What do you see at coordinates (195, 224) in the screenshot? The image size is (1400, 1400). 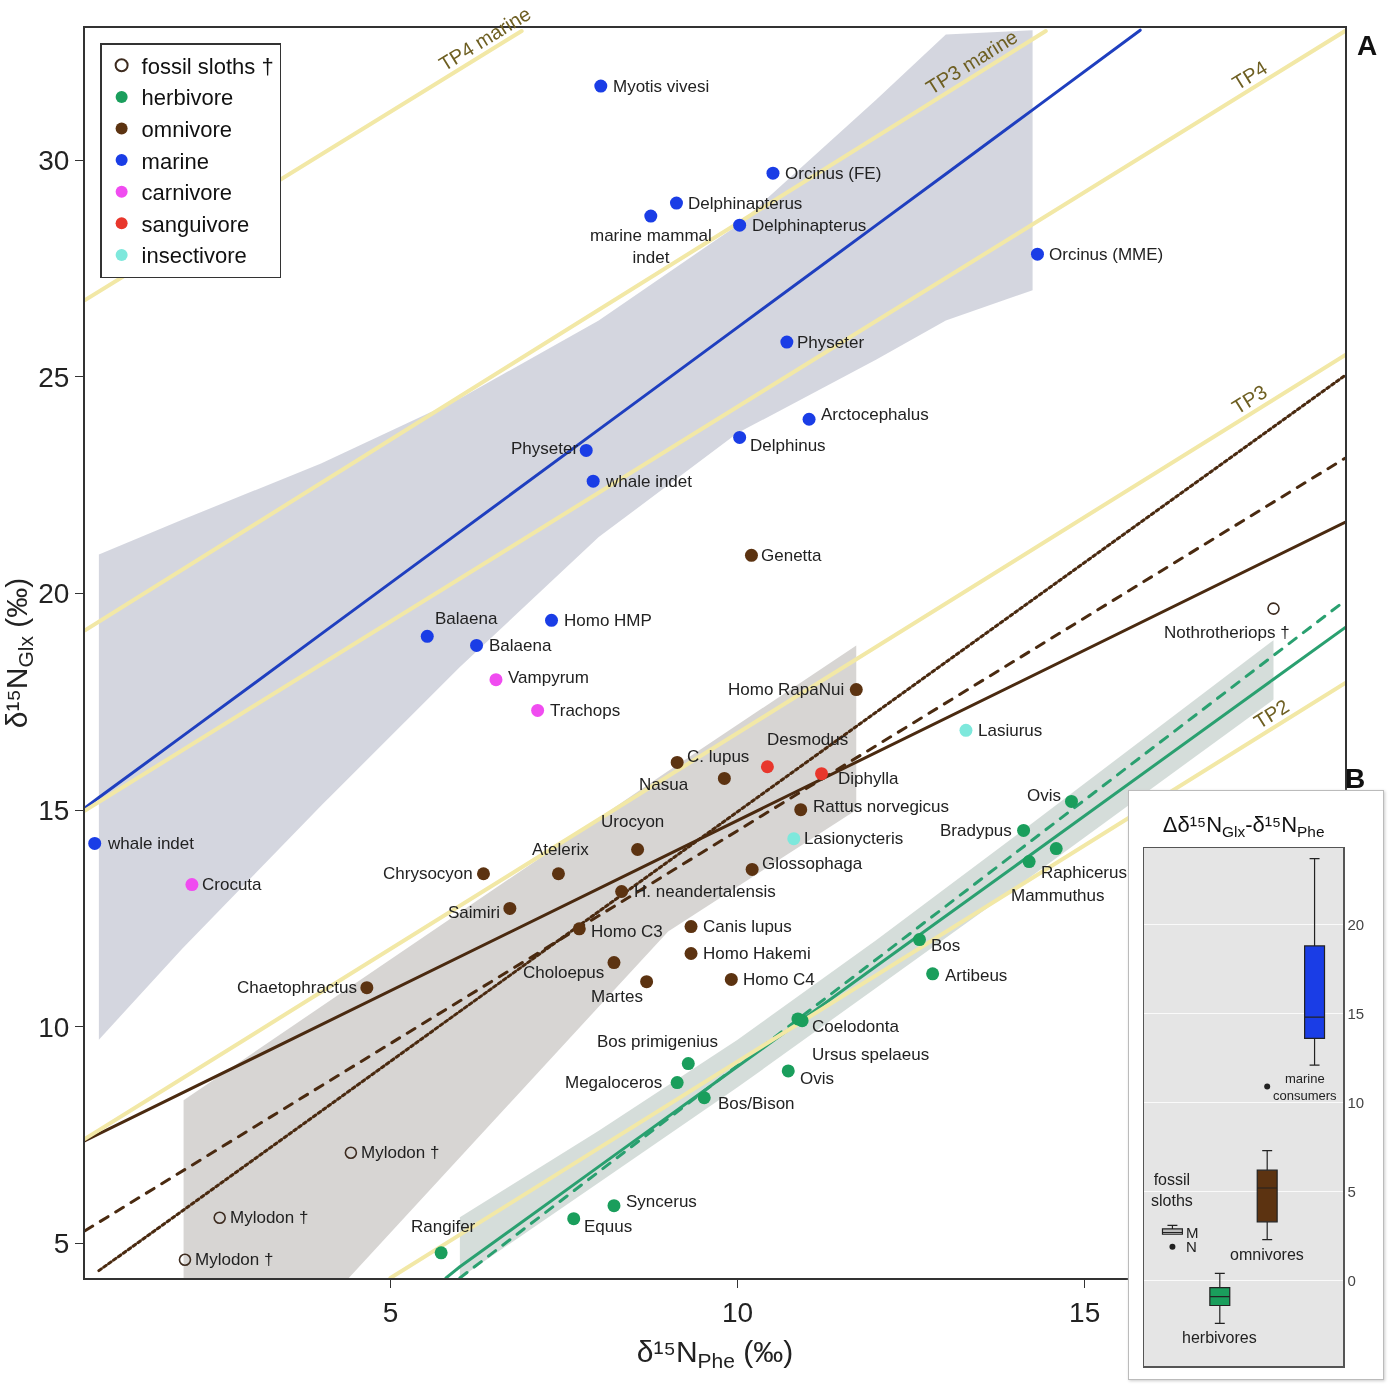 I see `legend-label: sanguivore` at bounding box center [195, 224].